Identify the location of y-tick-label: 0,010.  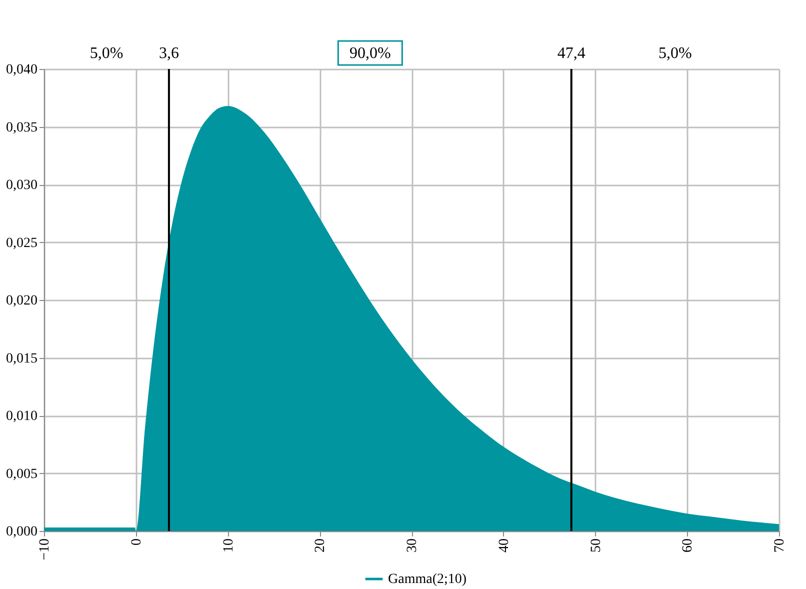
(22, 416).